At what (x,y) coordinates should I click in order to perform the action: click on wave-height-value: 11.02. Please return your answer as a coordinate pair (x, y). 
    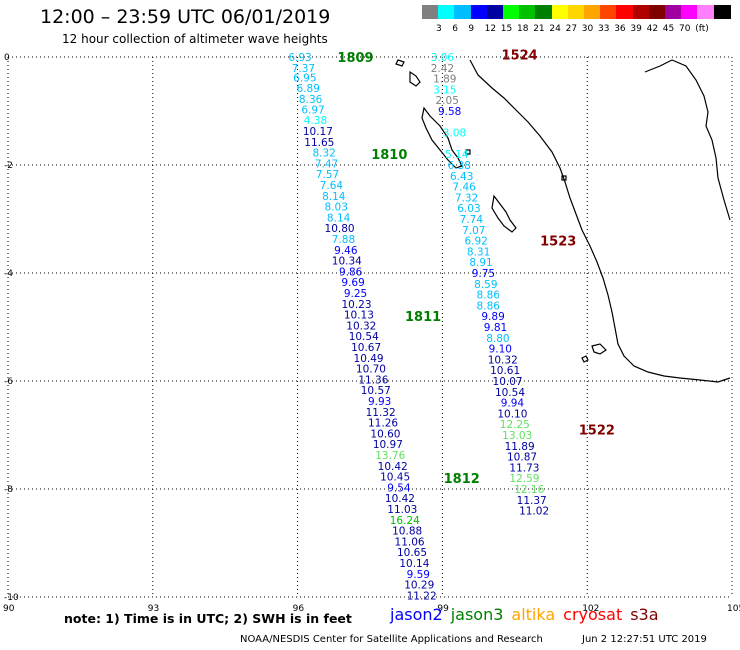
    Looking at the image, I should click on (534, 512).